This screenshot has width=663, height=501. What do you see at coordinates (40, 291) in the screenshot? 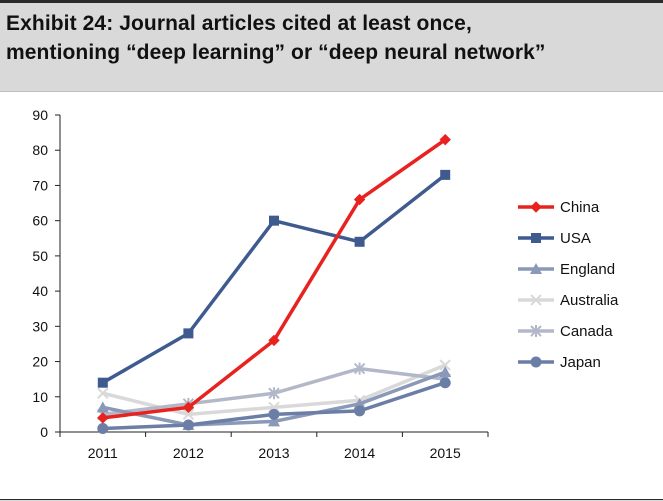
I see `y-tick-label: 40` at bounding box center [40, 291].